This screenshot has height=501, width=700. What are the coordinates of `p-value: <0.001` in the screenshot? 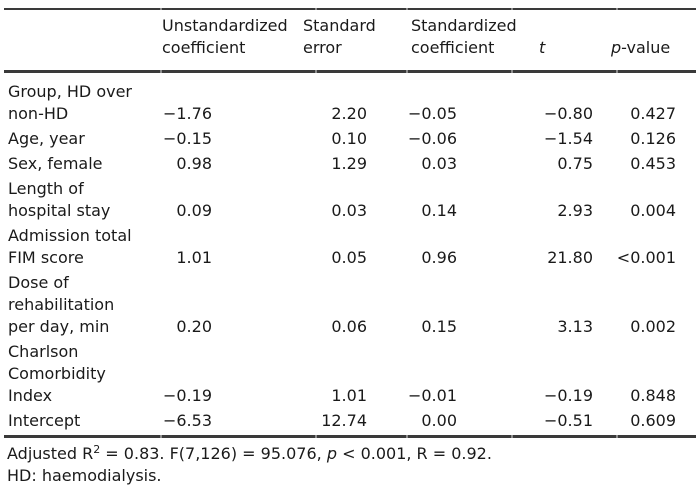 It's located at (646, 257).